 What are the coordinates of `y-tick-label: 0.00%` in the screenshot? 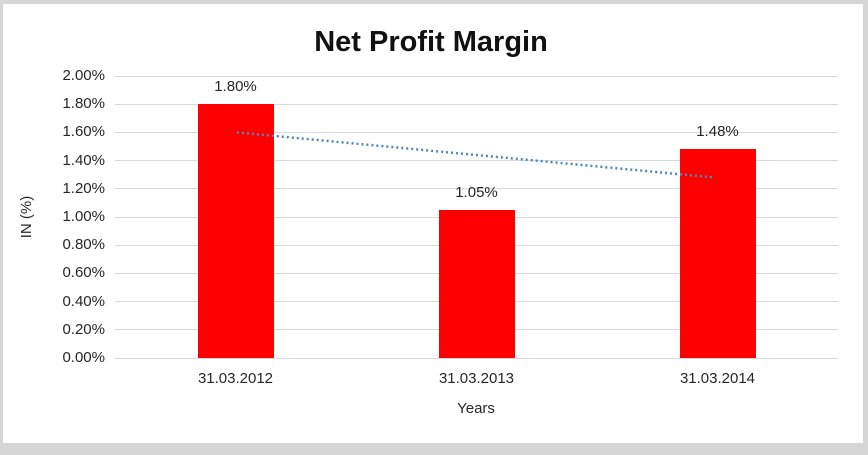 It's located at (83, 357).